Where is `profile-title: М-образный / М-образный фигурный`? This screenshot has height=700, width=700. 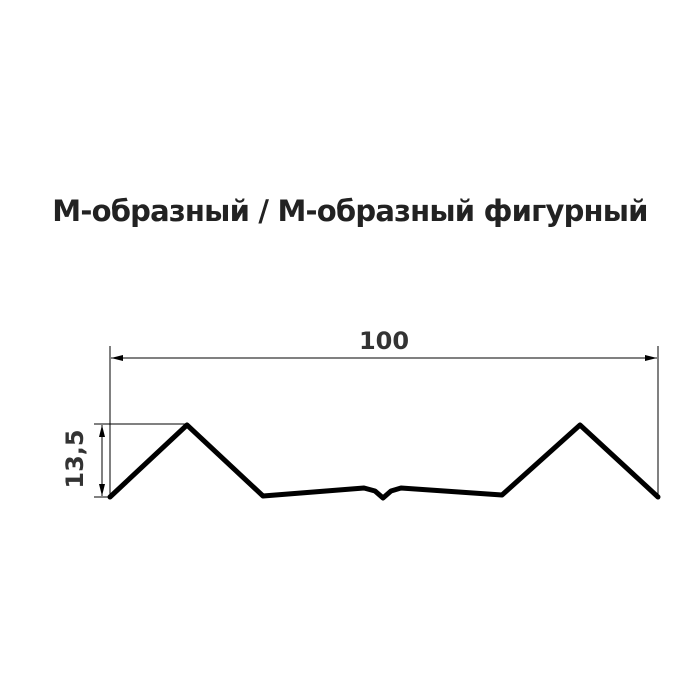 profile-title: М-образный / М-образный фигурный is located at coordinates (350, 211).